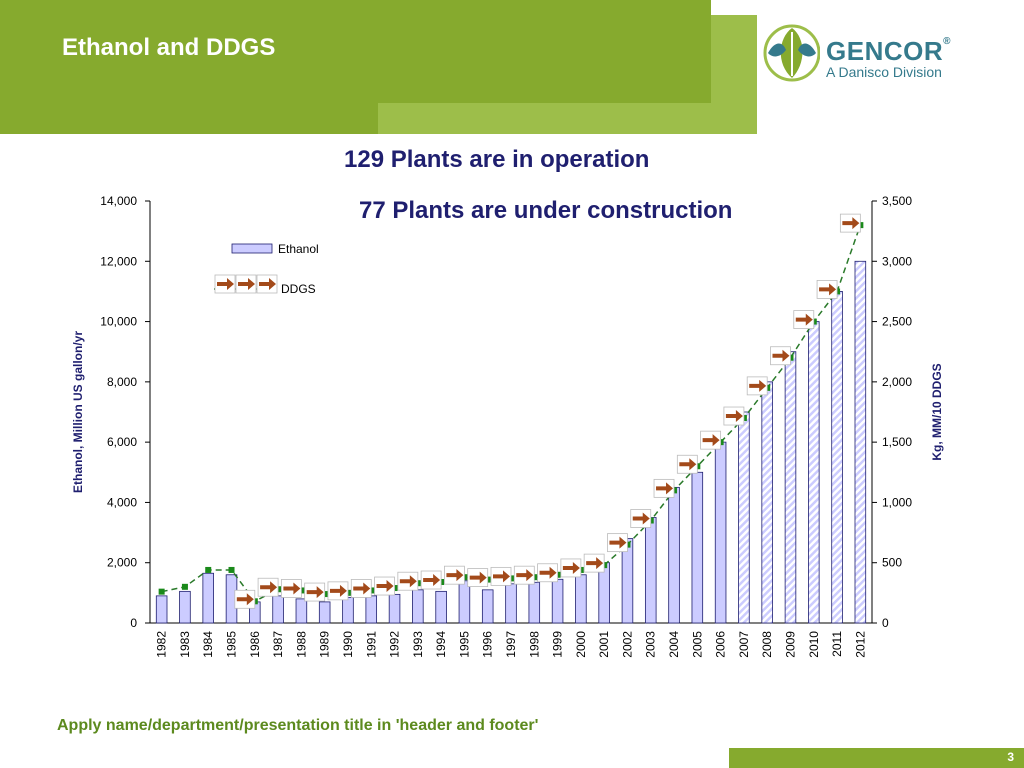 Image resolution: width=1024 pixels, height=768 pixels. I want to click on left-tick-label: 6,000, so click(122, 442).